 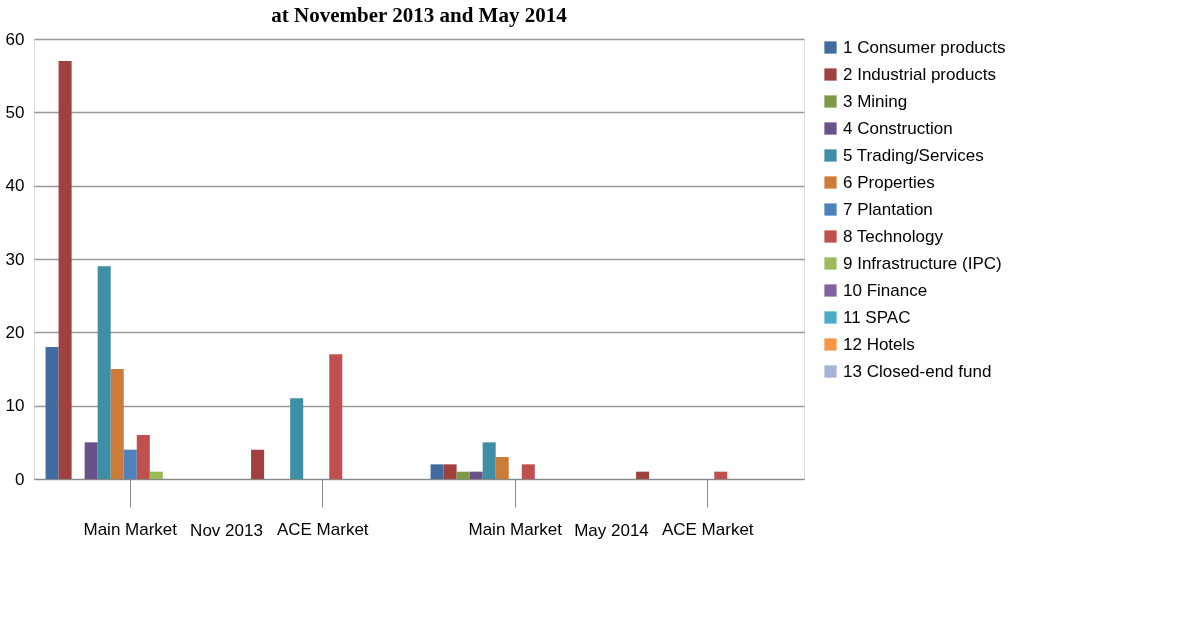 What do you see at coordinates (879, 344) in the screenshot?
I see `legend-label: 12 Hotels` at bounding box center [879, 344].